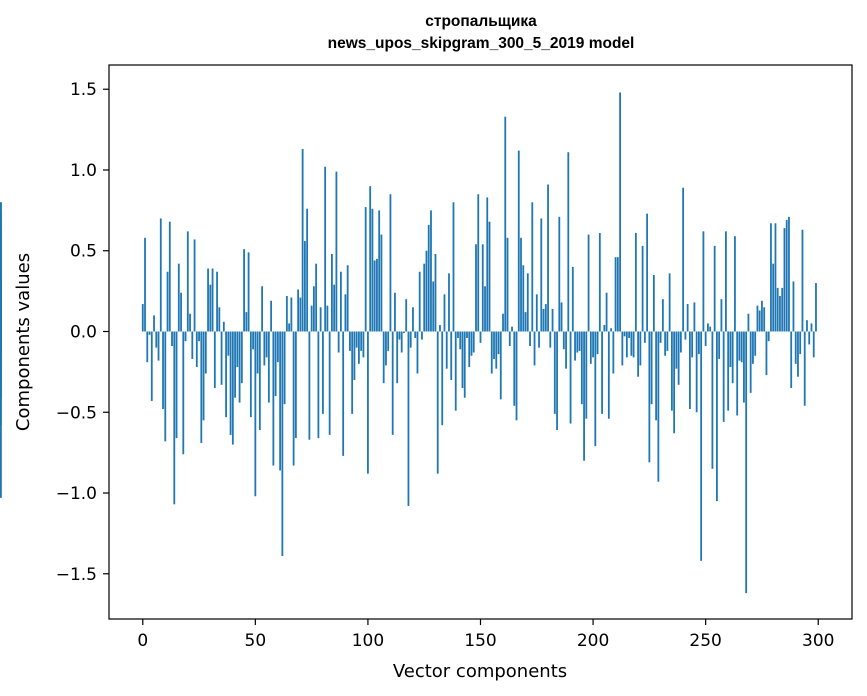 Image resolution: width=867 pixels, height=696 pixels. I want to click on x-tick-label: 50, so click(256, 641).